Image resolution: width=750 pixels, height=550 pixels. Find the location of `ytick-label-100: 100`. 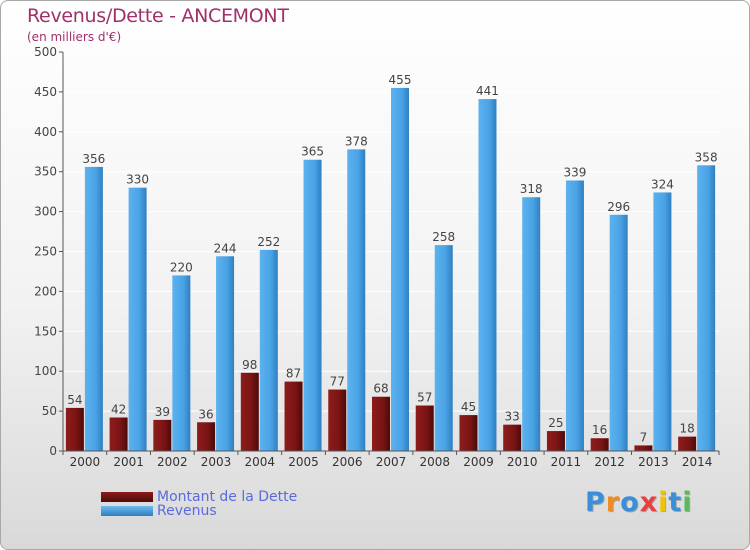

ytick-label-100: 100 is located at coordinates (45, 371).